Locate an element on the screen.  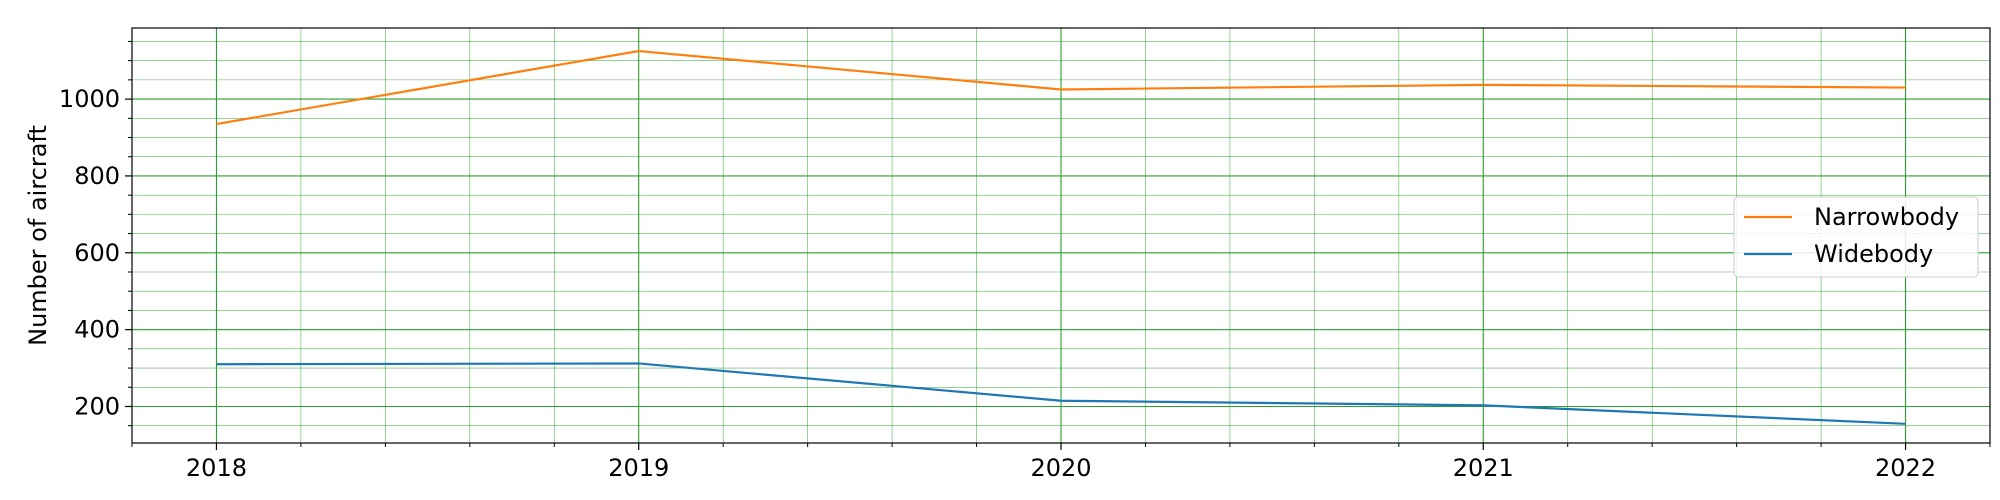
legend-label-narrowbody: Narrowbody is located at coordinates (1886, 217).